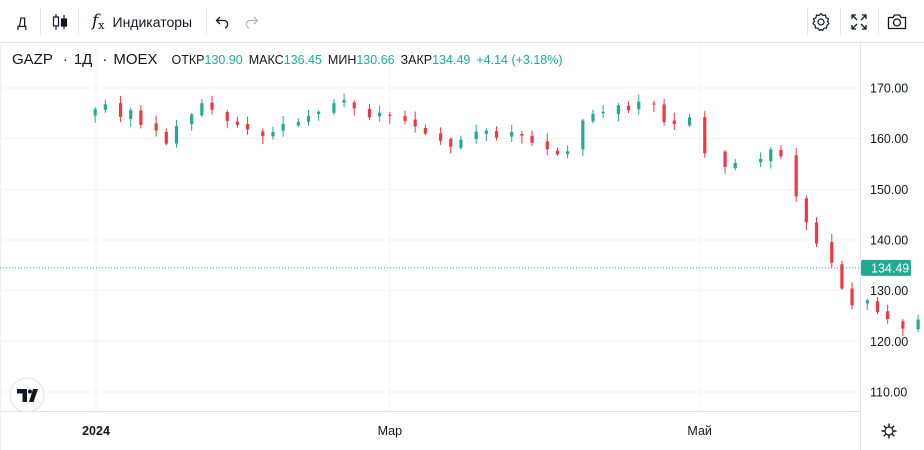  I want to click on legend-interval: 1Д, so click(83, 59).